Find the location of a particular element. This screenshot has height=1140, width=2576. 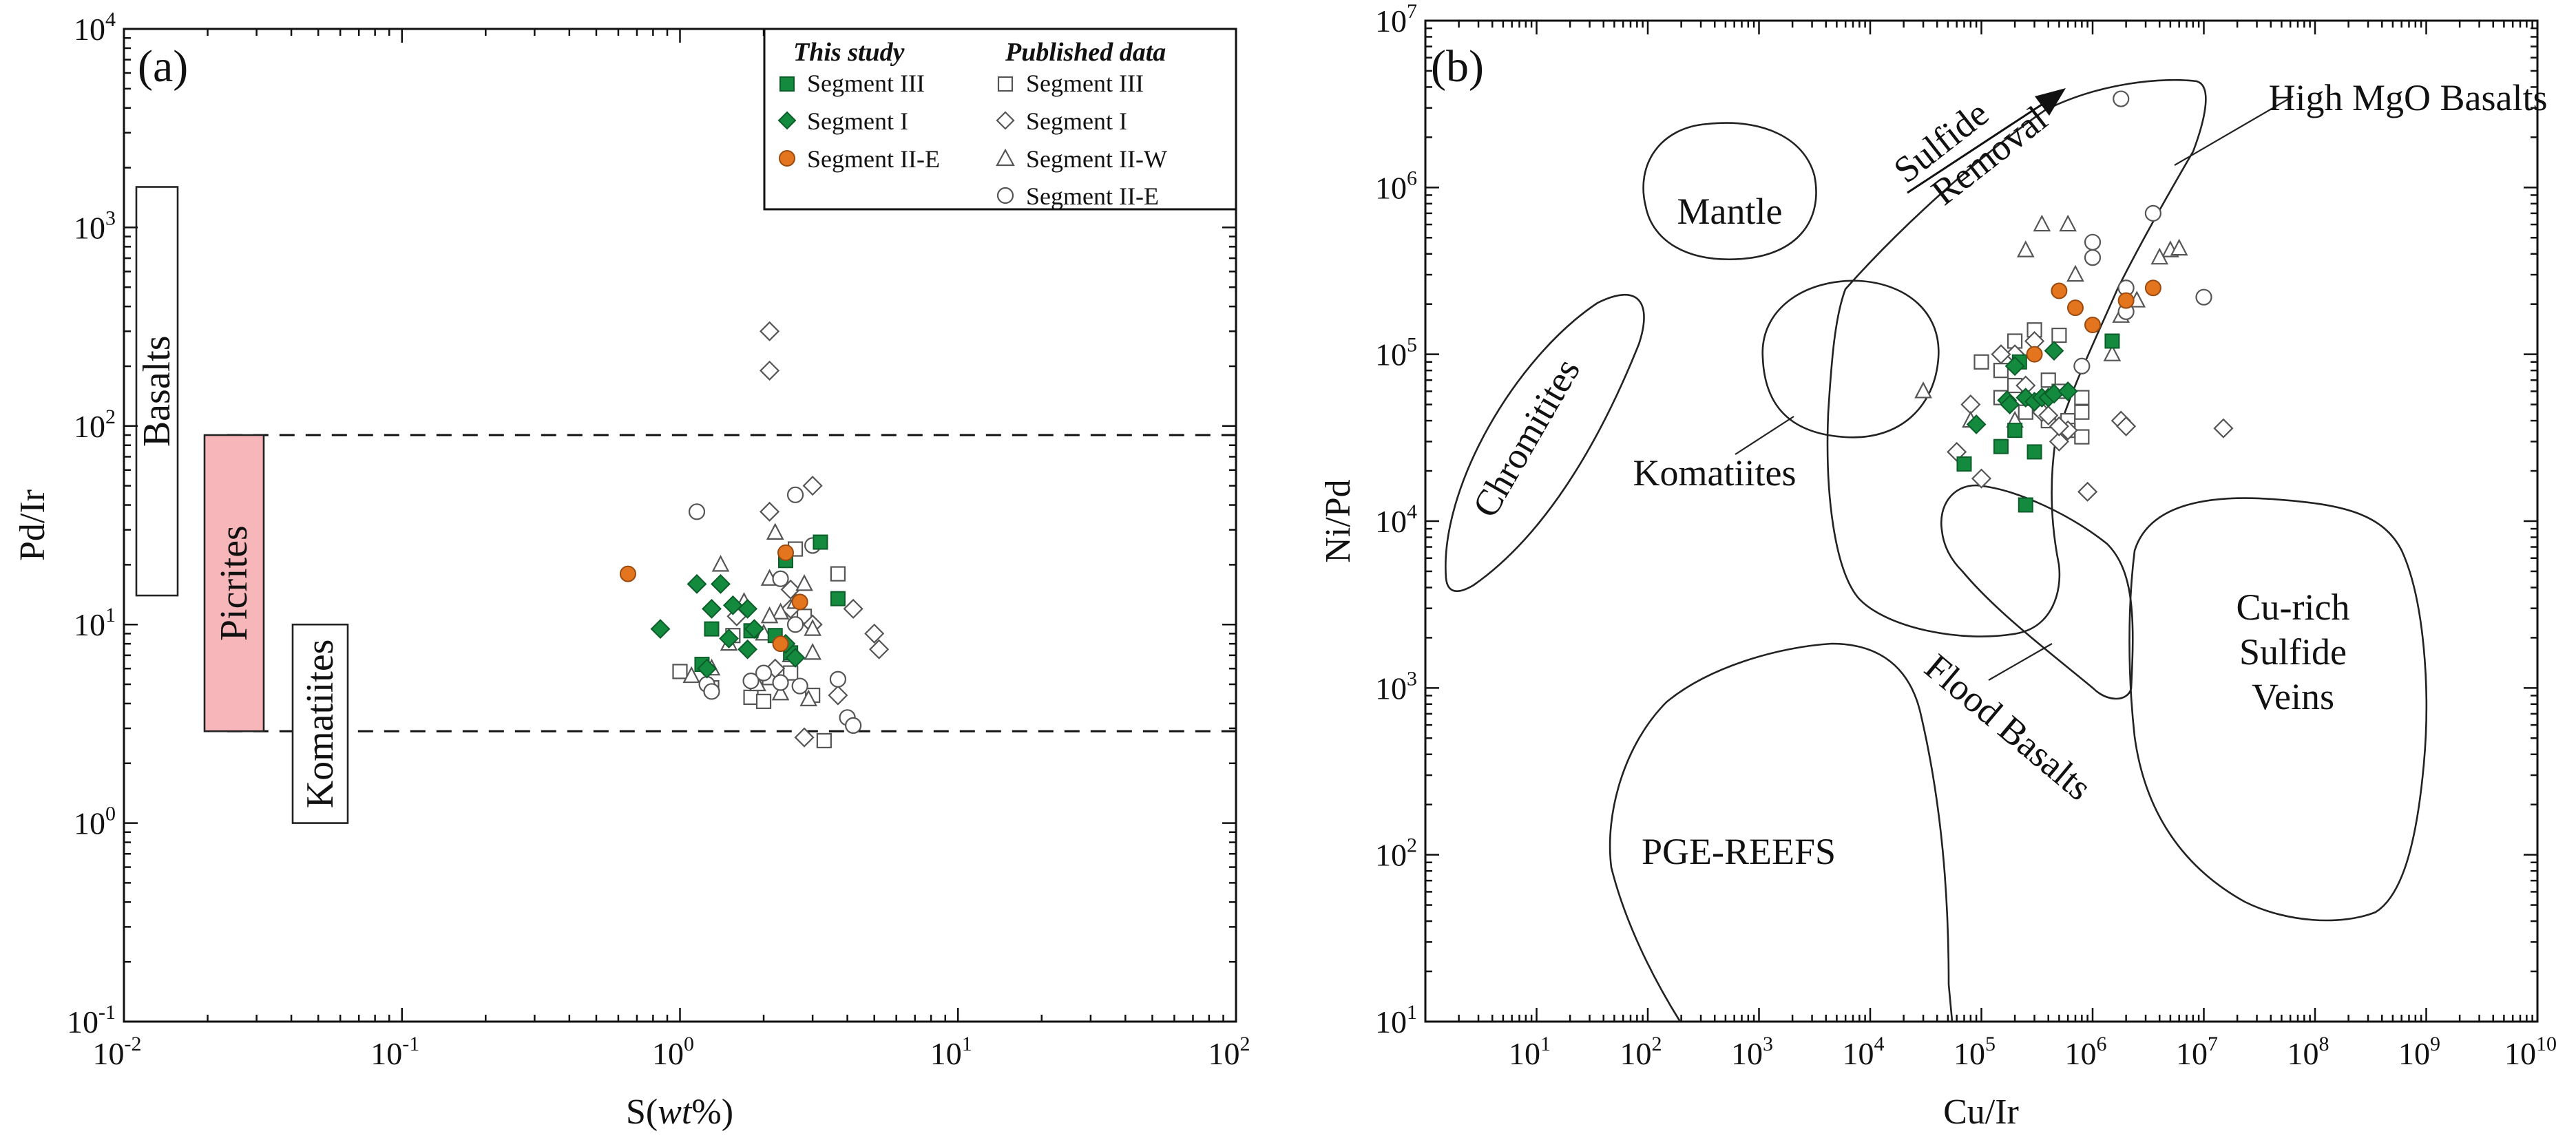

cu-rich-label-line2: Sulfide is located at coordinates (2293, 652).